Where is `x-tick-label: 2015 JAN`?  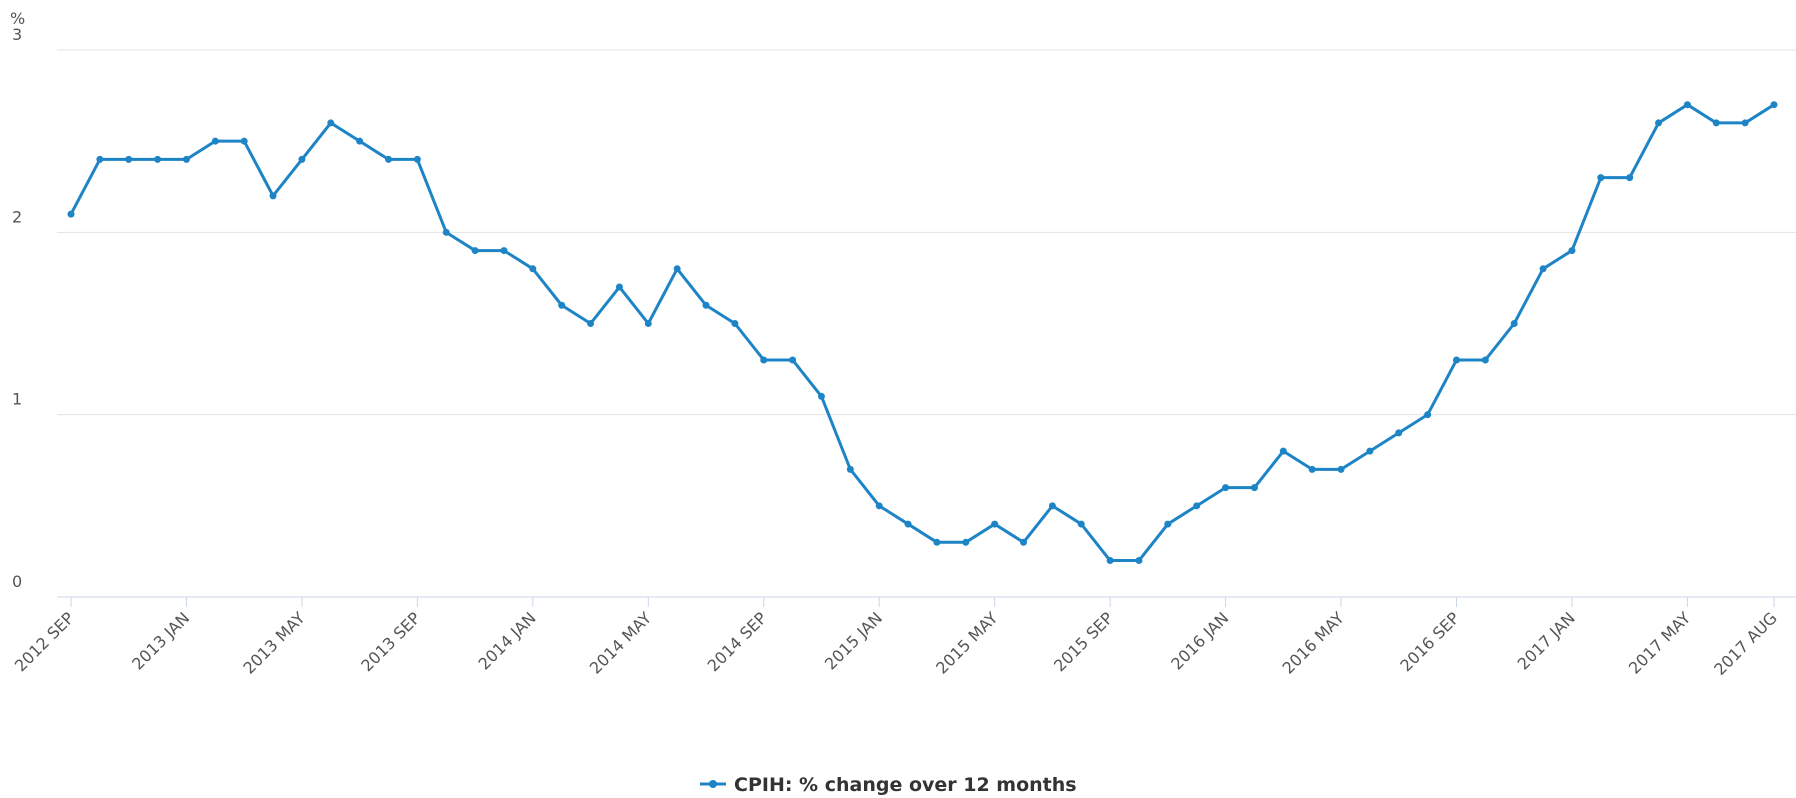 x-tick-label: 2015 JAN is located at coordinates (853, 640).